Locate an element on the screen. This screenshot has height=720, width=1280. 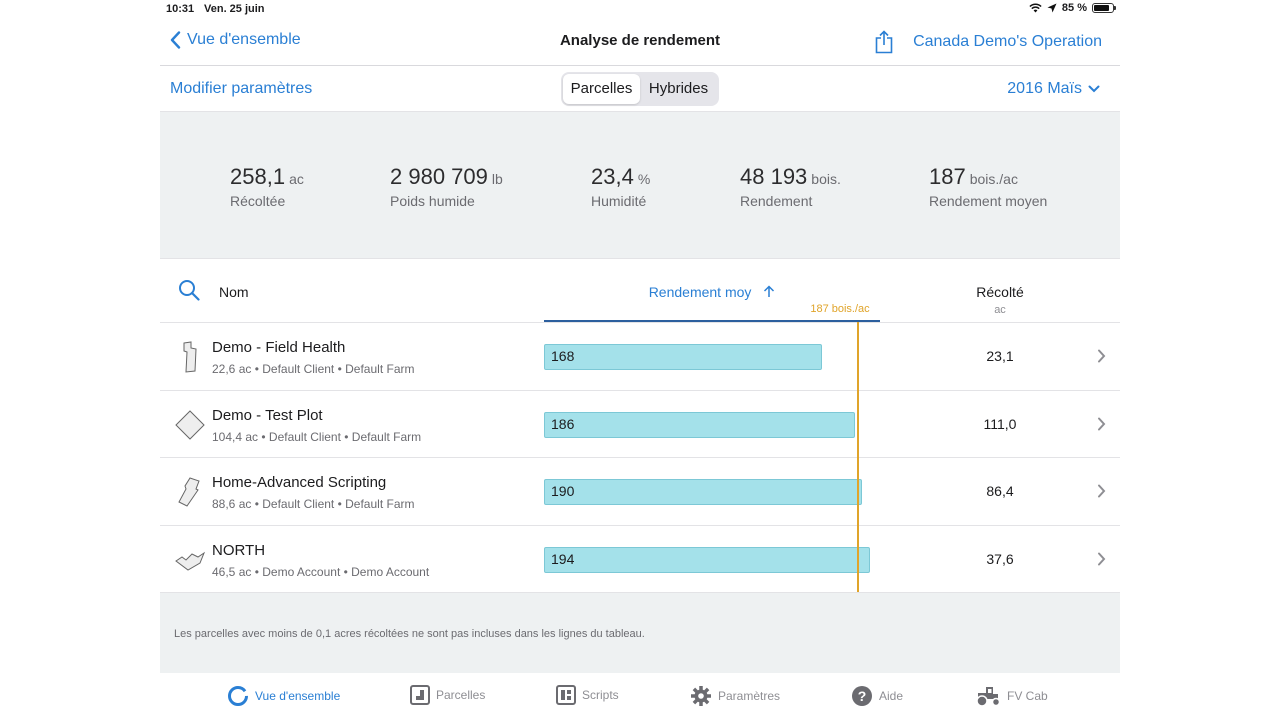
column-harvested: Récolté is located at coordinates (1000, 292).